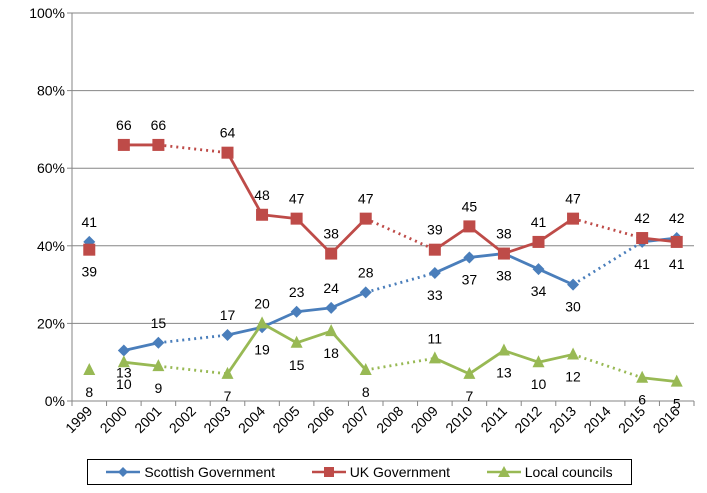  I want to click on legend-item-local-councils: Local councils, so click(549, 472).